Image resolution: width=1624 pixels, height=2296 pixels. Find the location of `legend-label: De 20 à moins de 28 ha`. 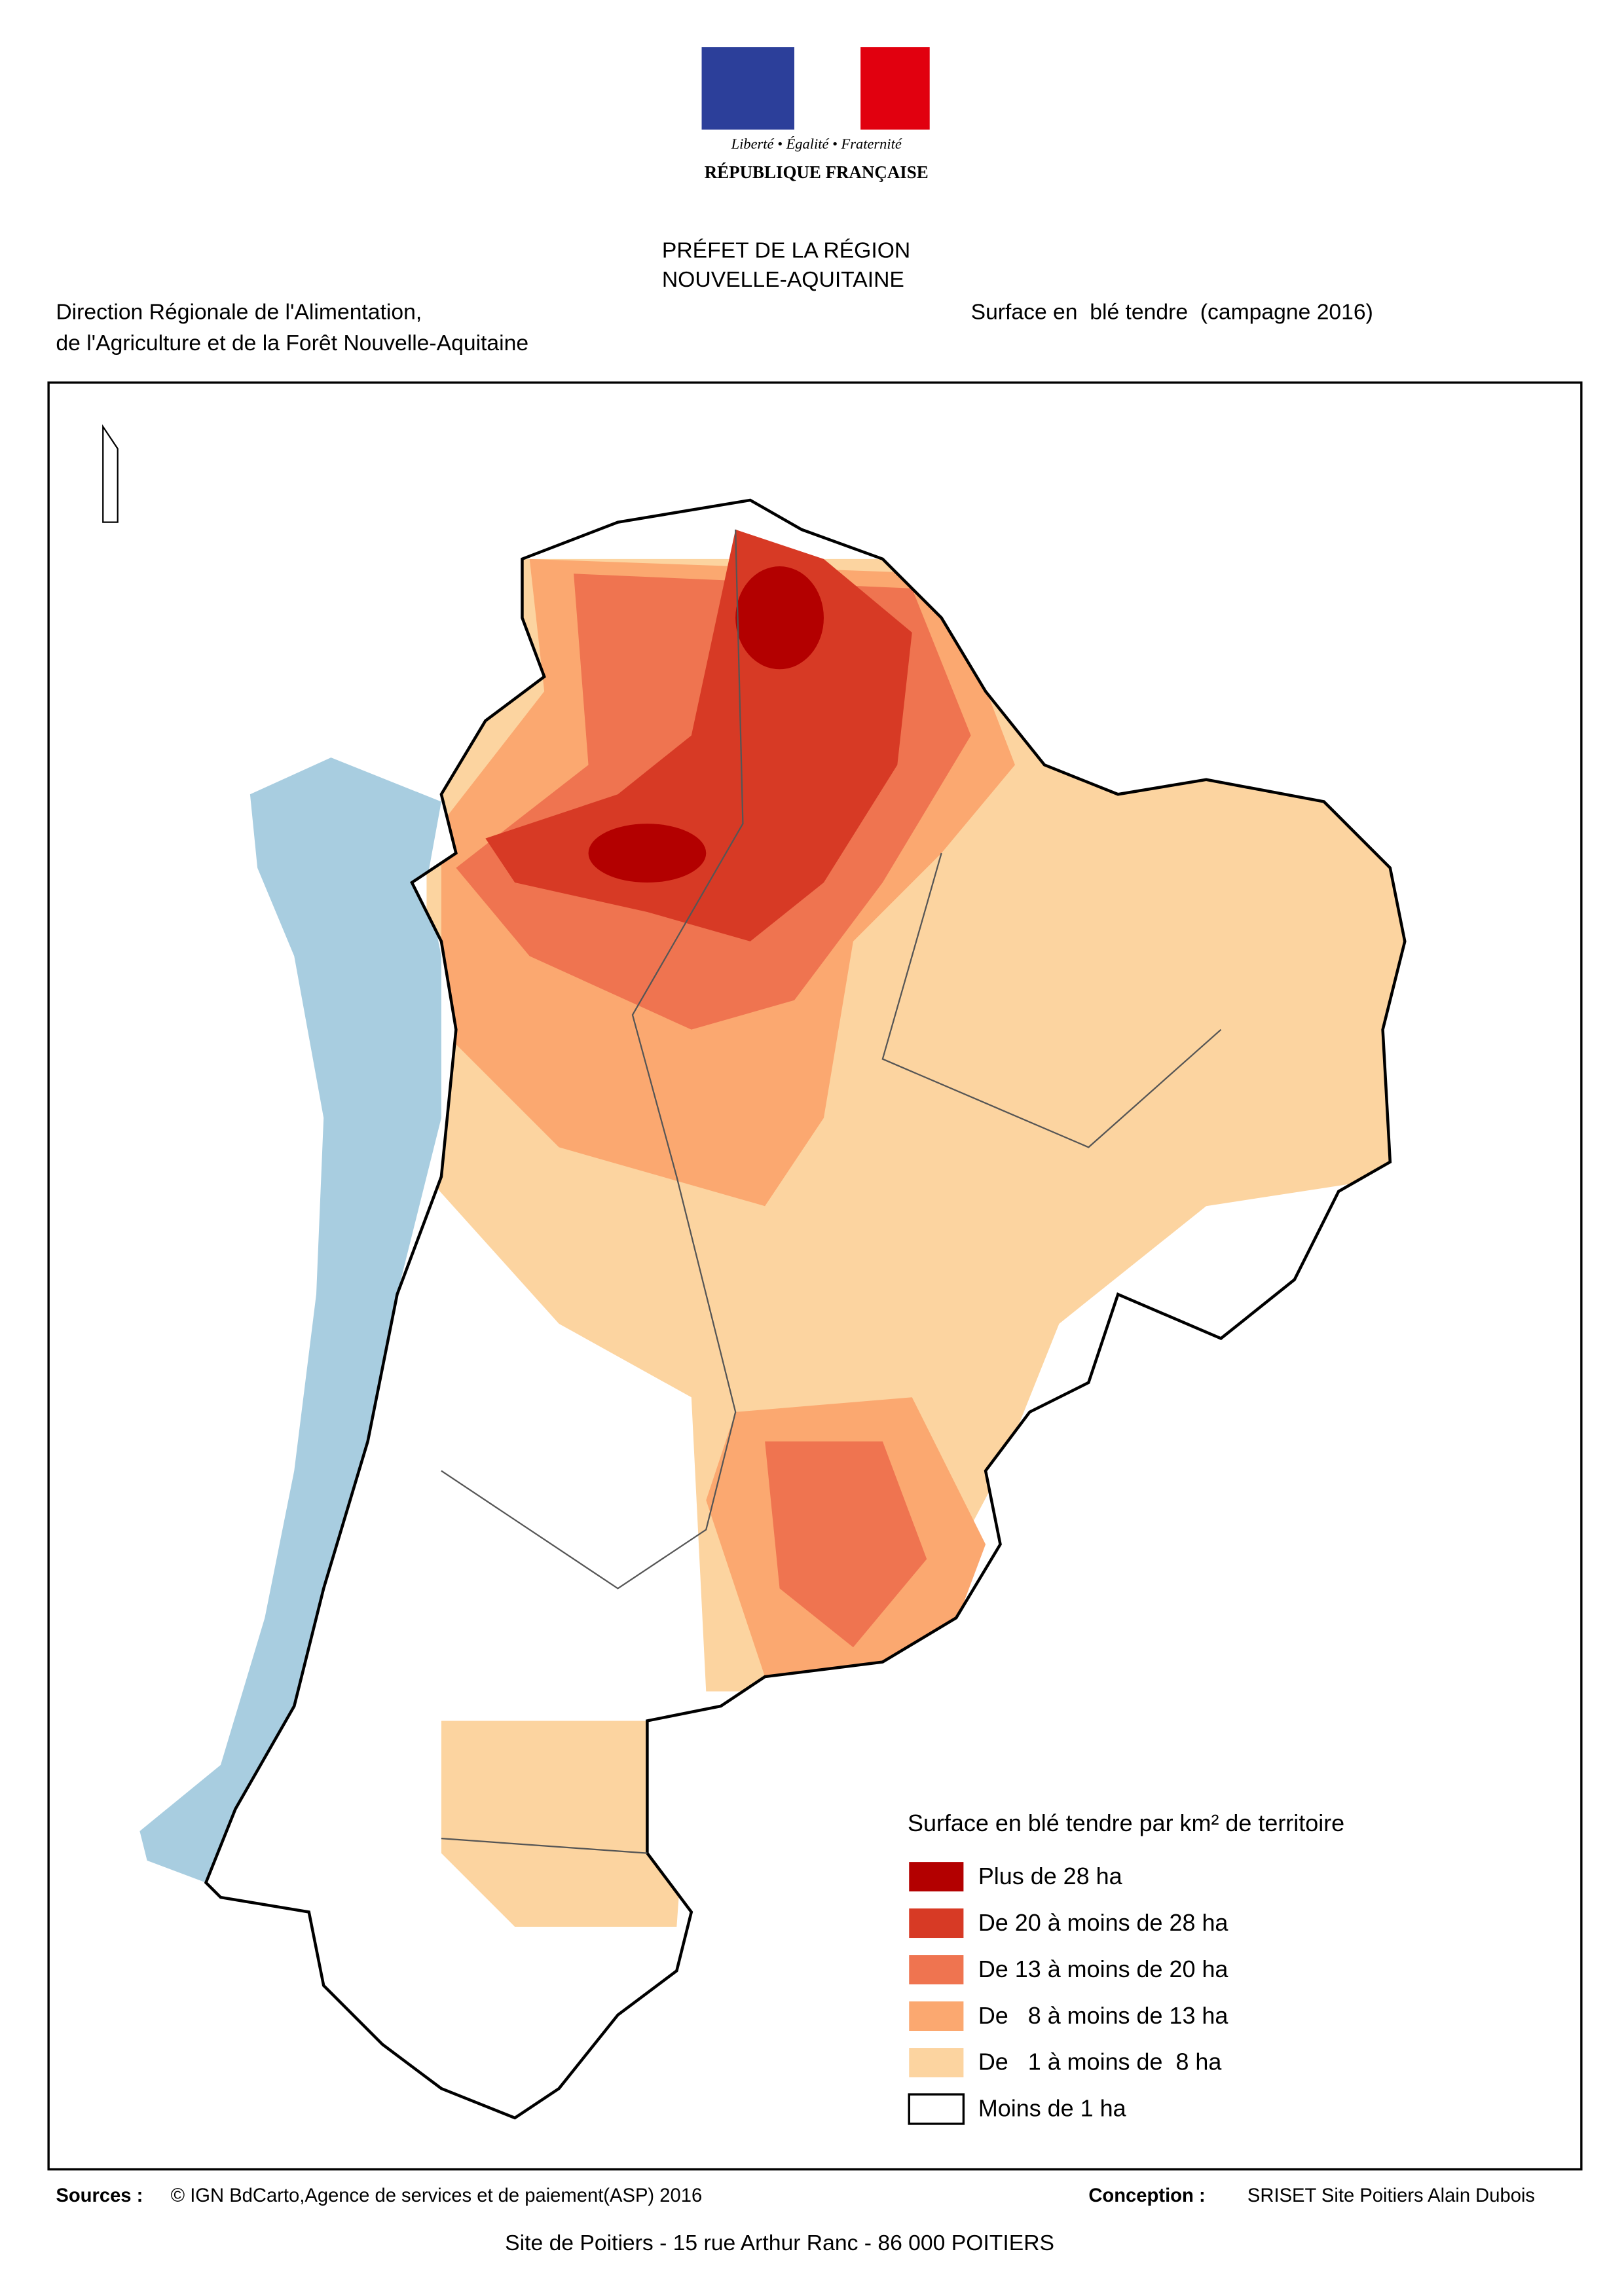

legend-label: De 20 à moins de 28 ha is located at coordinates (1103, 1922).